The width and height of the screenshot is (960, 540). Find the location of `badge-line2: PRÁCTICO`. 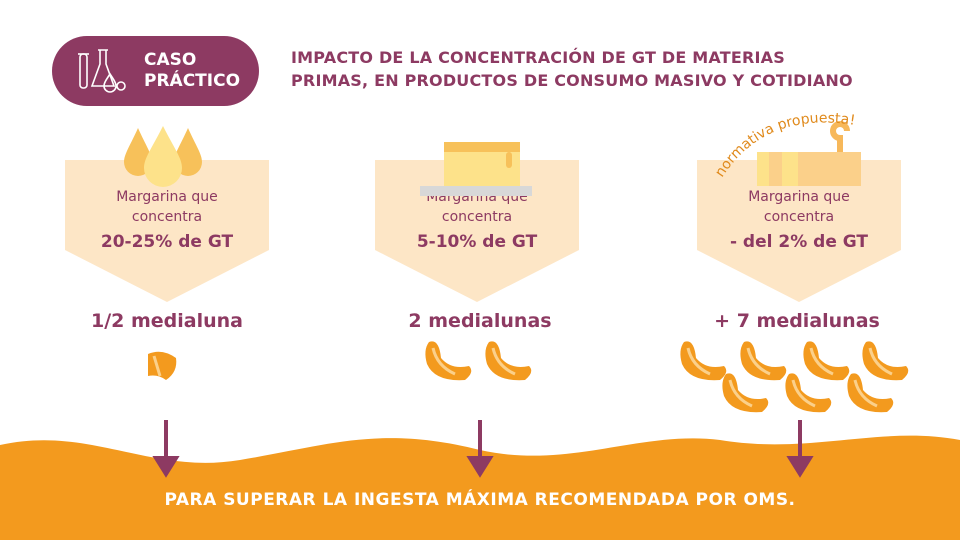

badge-line2: PRÁCTICO is located at coordinates (192, 81).